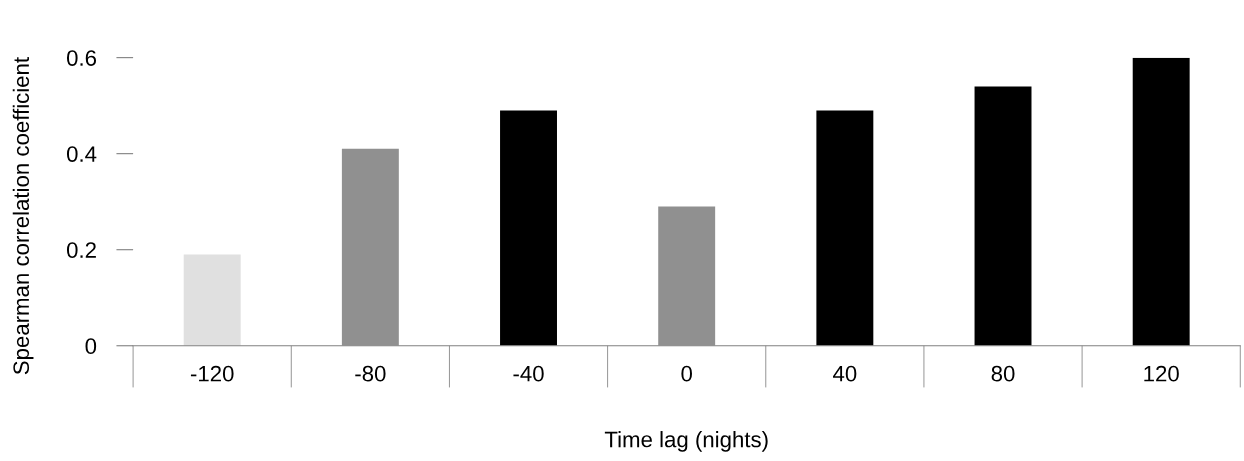 This screenshot has width=1244, height=461. Describe the element at coordinates (1161, 373) in the screenshot. I see `x-tick-label: 120` at that location.